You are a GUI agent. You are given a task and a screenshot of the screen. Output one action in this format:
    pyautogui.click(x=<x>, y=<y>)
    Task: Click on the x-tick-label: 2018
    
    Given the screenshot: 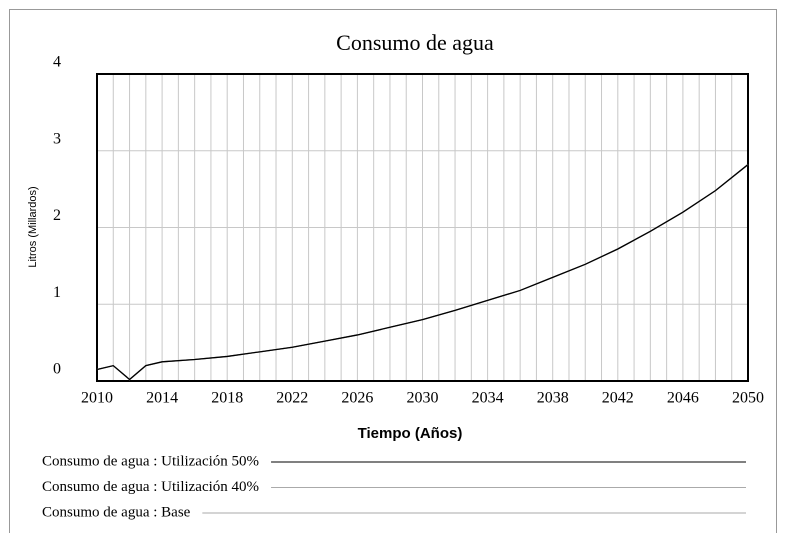 What is the action you would take?
    pyautogui.click(x=227, y=398)
    